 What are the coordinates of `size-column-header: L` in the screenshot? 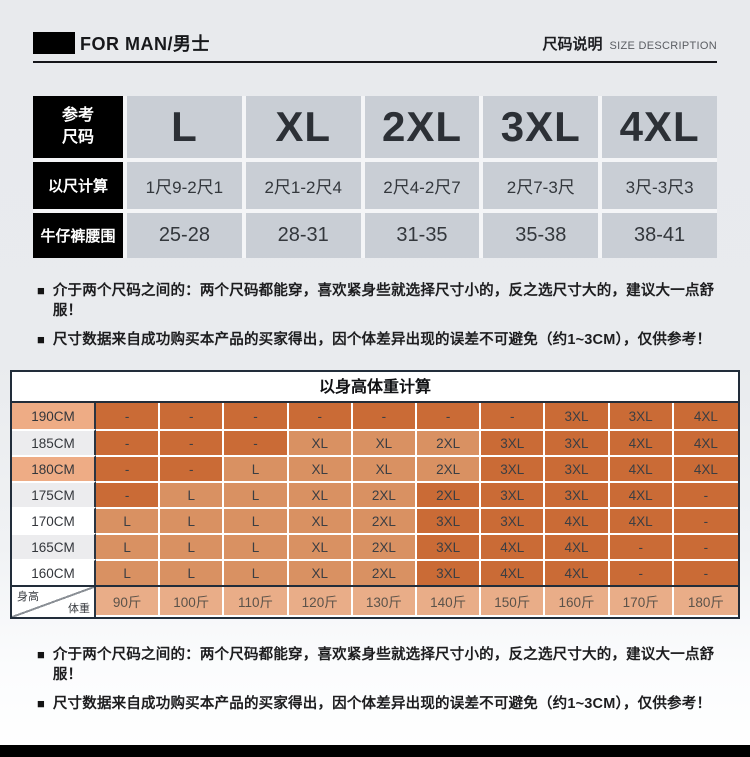 It's located at (184, 127).